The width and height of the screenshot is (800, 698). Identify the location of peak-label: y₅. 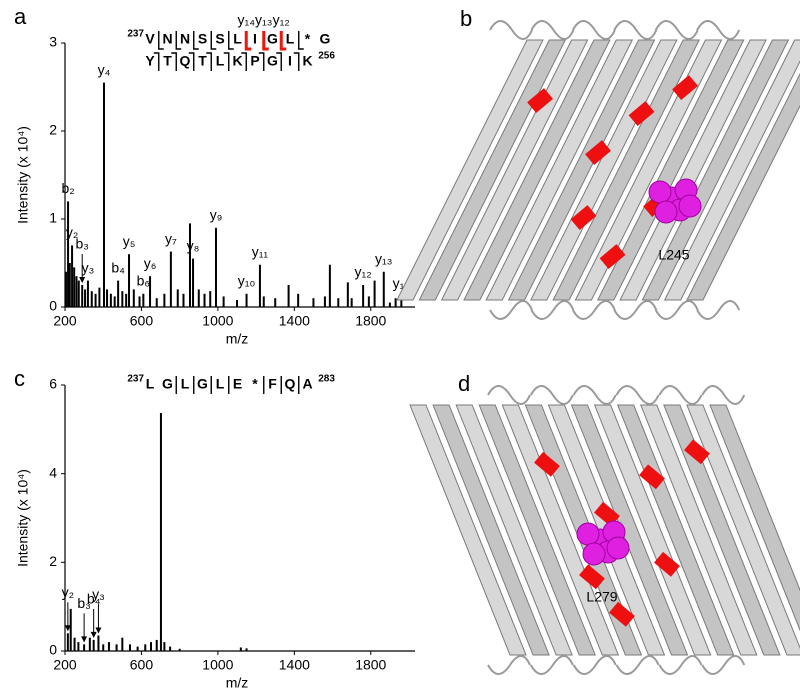
(129, 241).